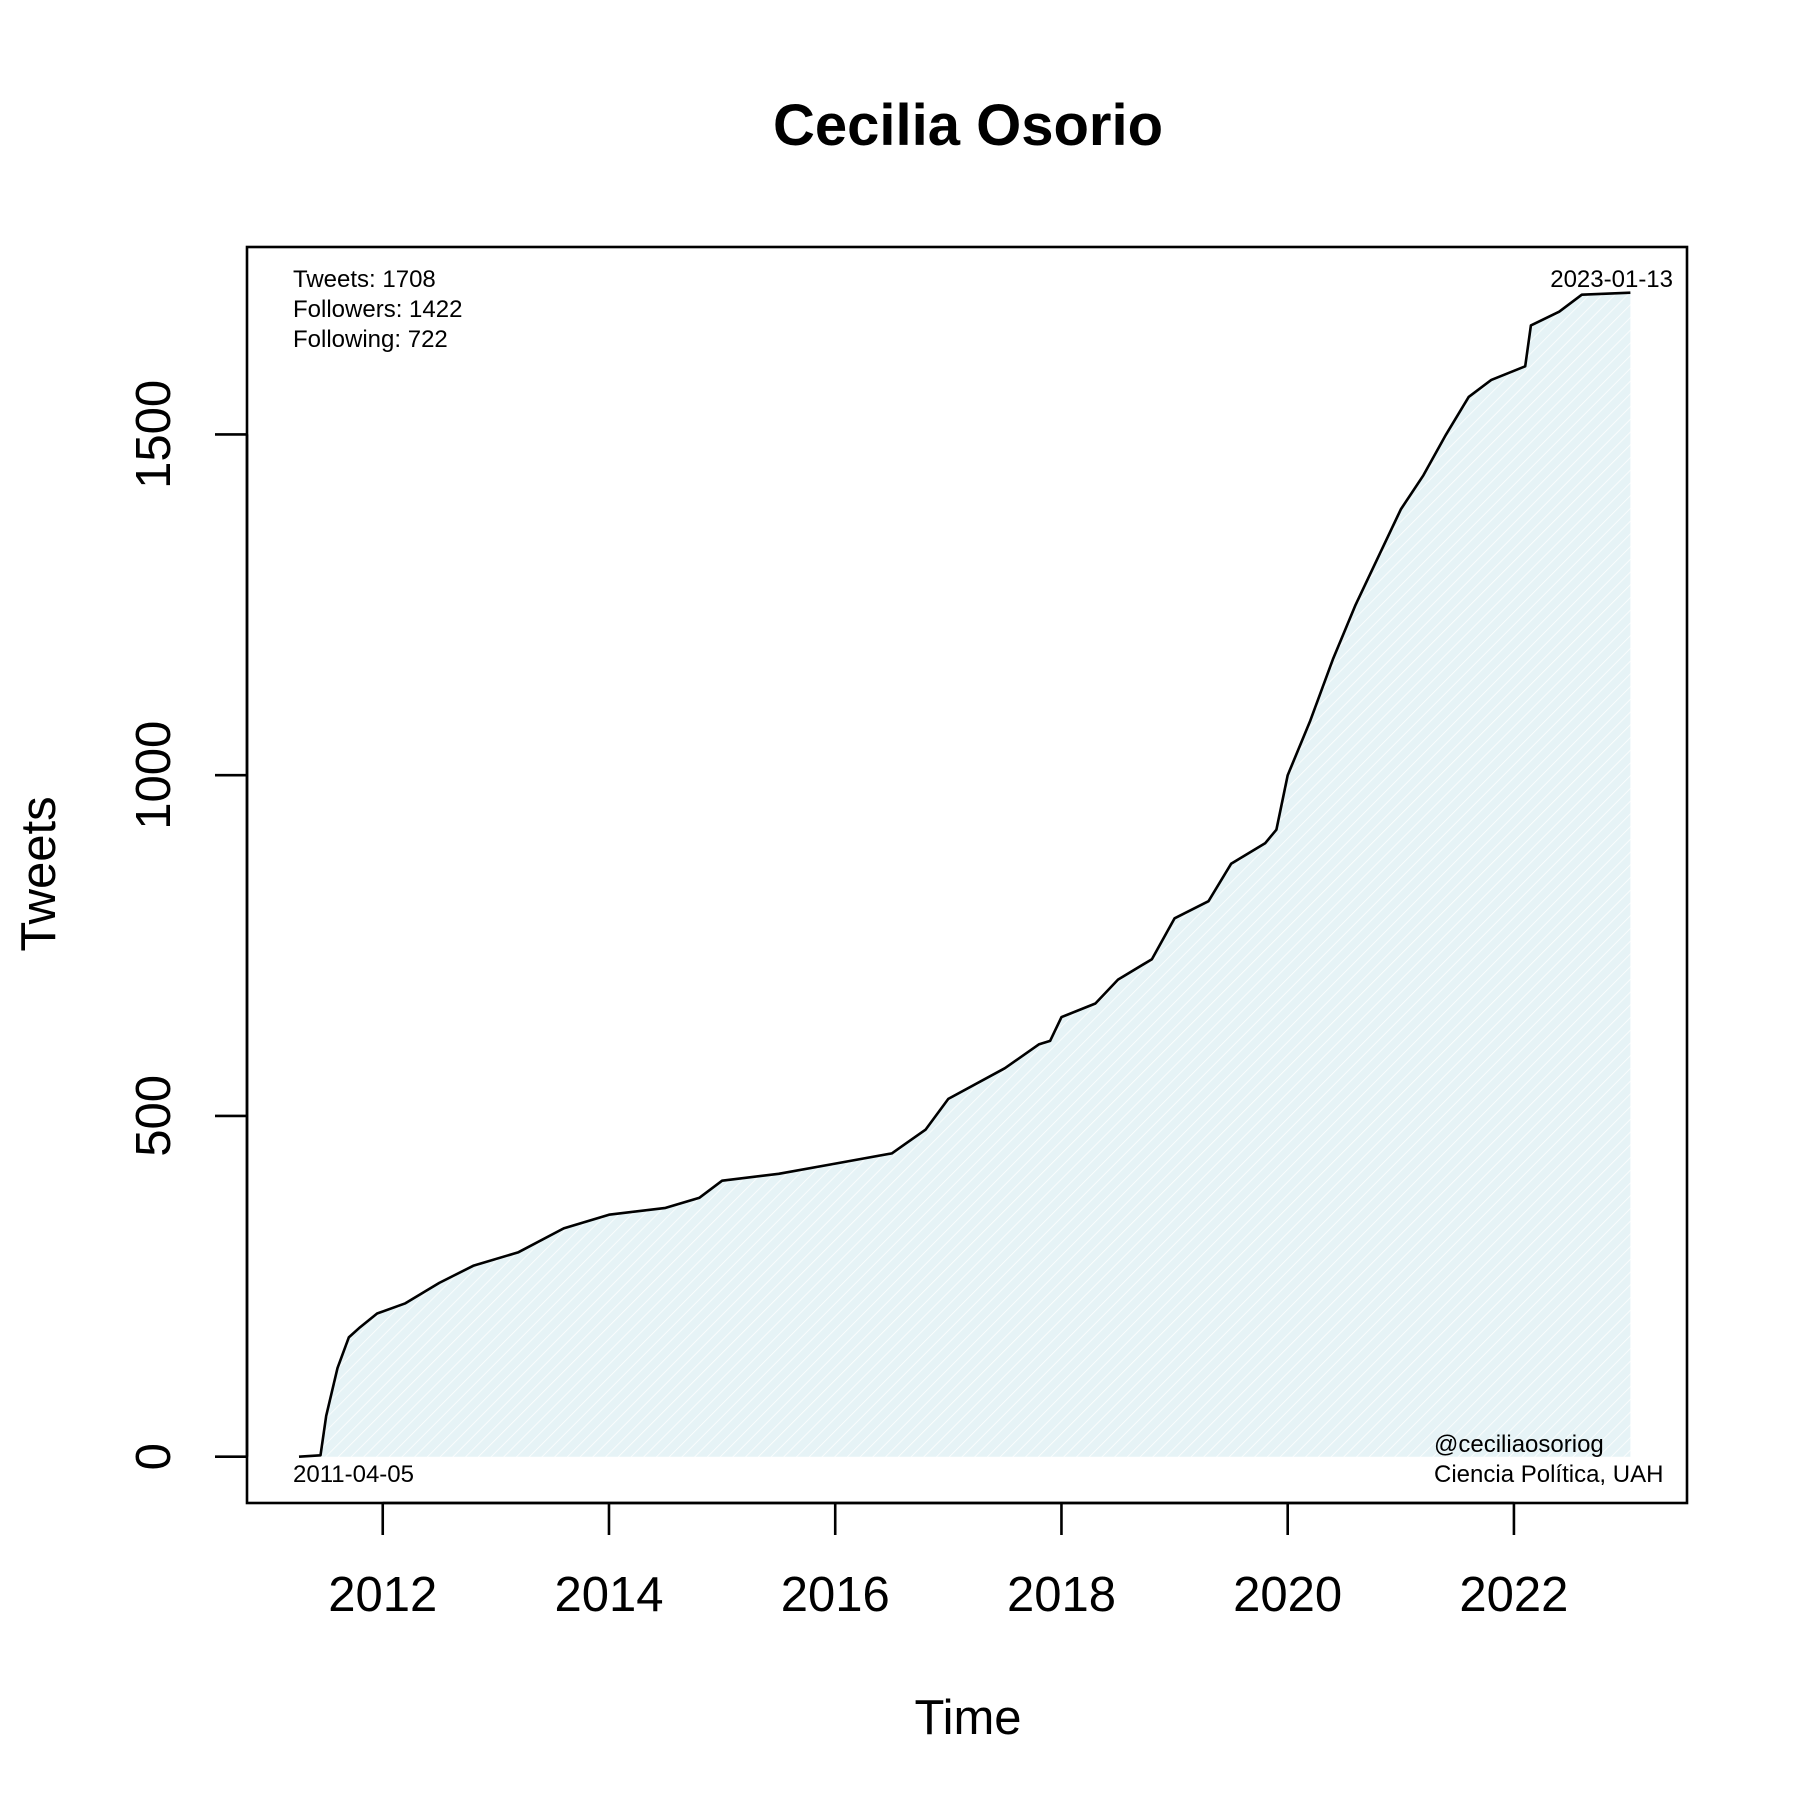 The width and height of the screenshot is (1800, 1800). I want to click on x-tick-label: 2018, so click(1061, 1595).